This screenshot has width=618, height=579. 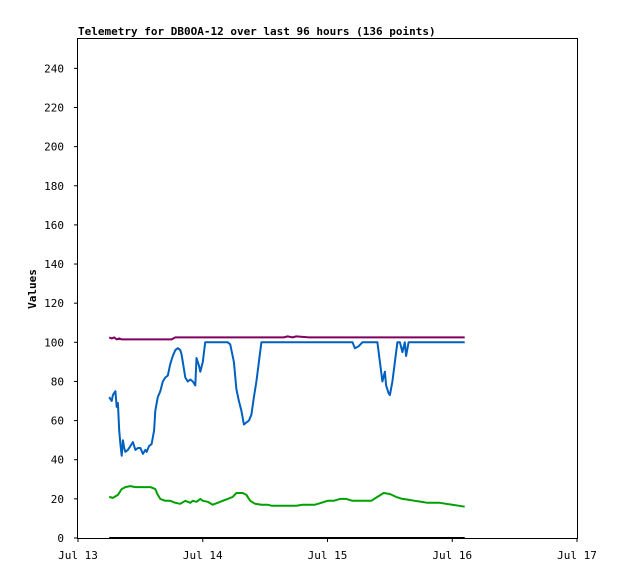 I want to click on y-tick-label: 80, so click(x=57, y=381).